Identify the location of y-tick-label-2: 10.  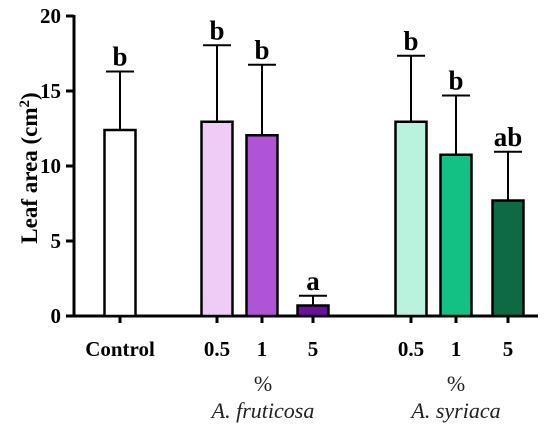
(50, 166).